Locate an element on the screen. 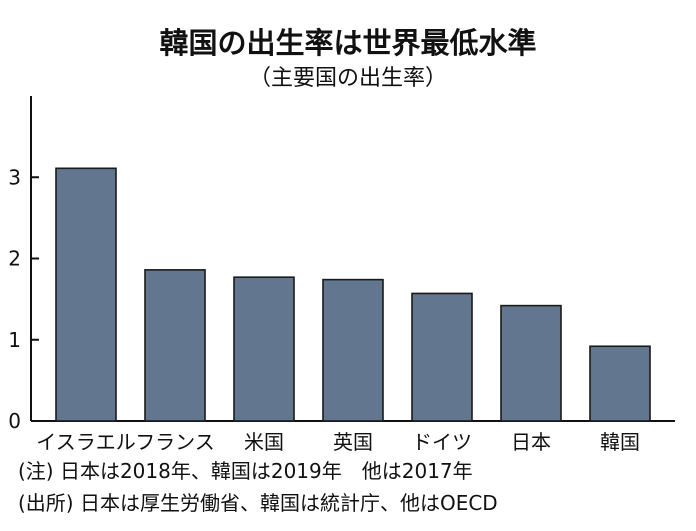 Image resolution: width=696 pixels, height=531 pixels. x-tick-label-0: イスラエル is located at coordinates (85, 442).